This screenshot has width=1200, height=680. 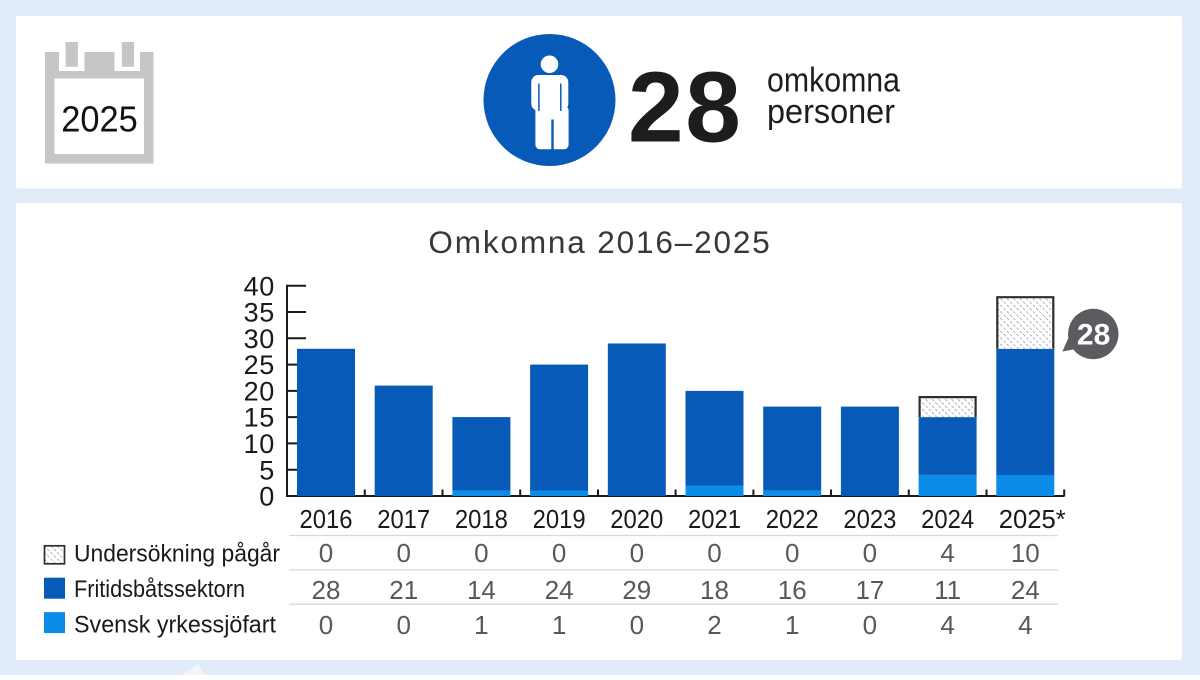 I want to click on svg-text: 21, so click(x=403, y=590).